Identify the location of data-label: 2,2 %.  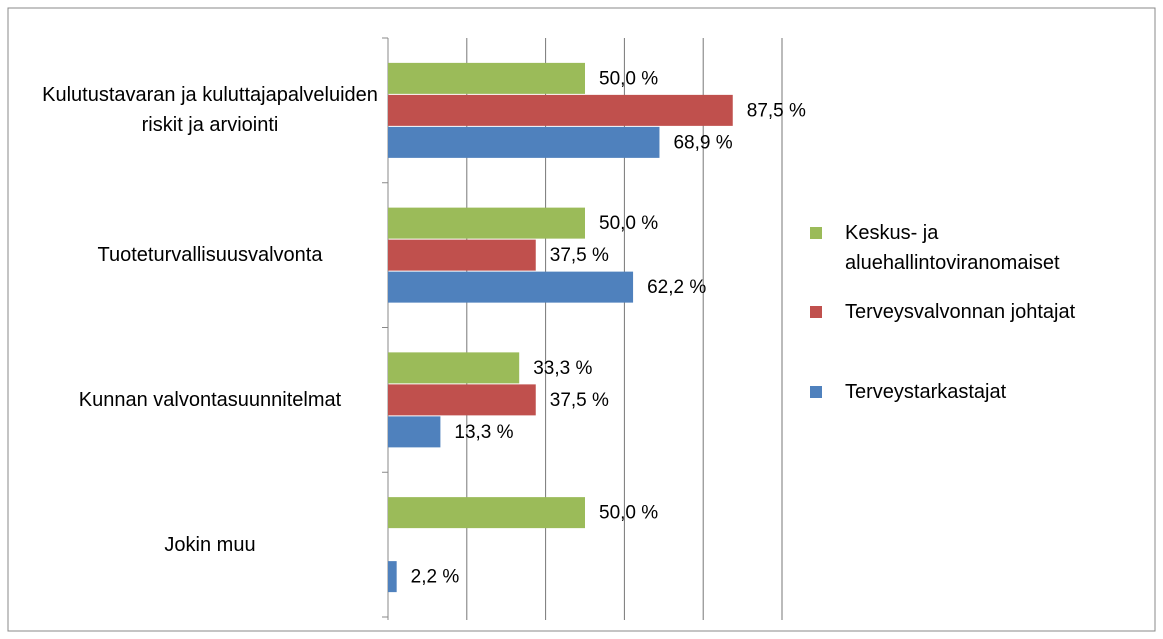
(435, 577).